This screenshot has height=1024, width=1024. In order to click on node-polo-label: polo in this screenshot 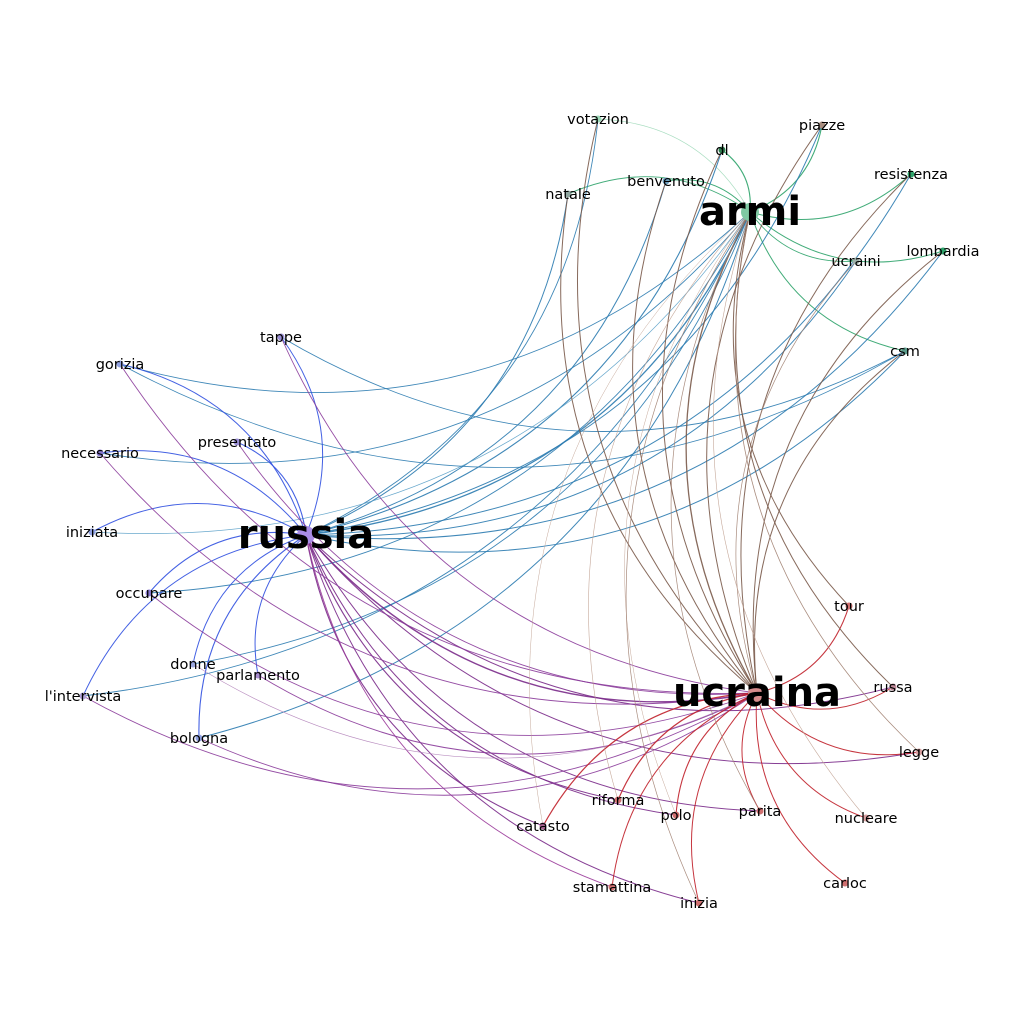, I will do `click(676, 816)`.